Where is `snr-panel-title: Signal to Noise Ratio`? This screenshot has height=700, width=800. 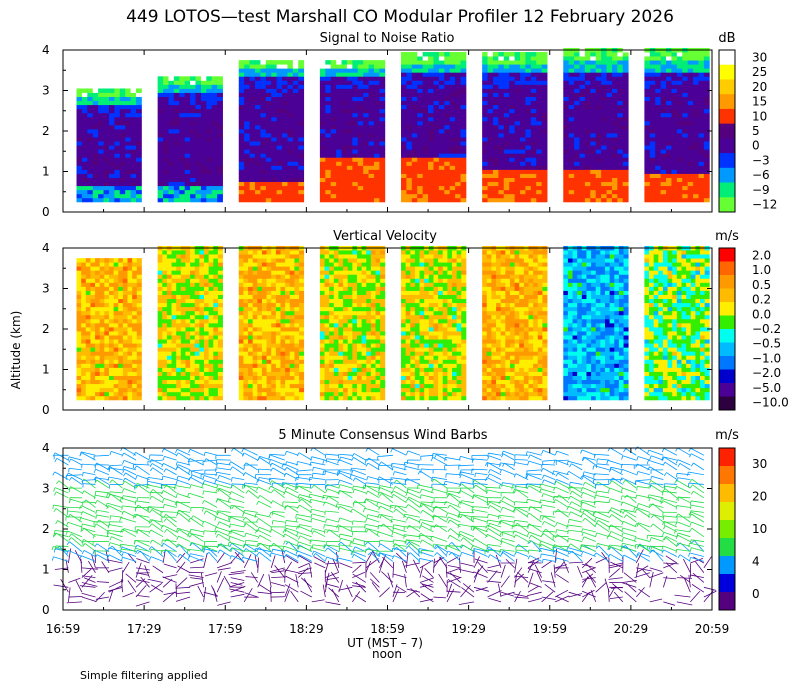
snr-panel-title: Signal to Noise Ratio is located at coordinates (387, 38).